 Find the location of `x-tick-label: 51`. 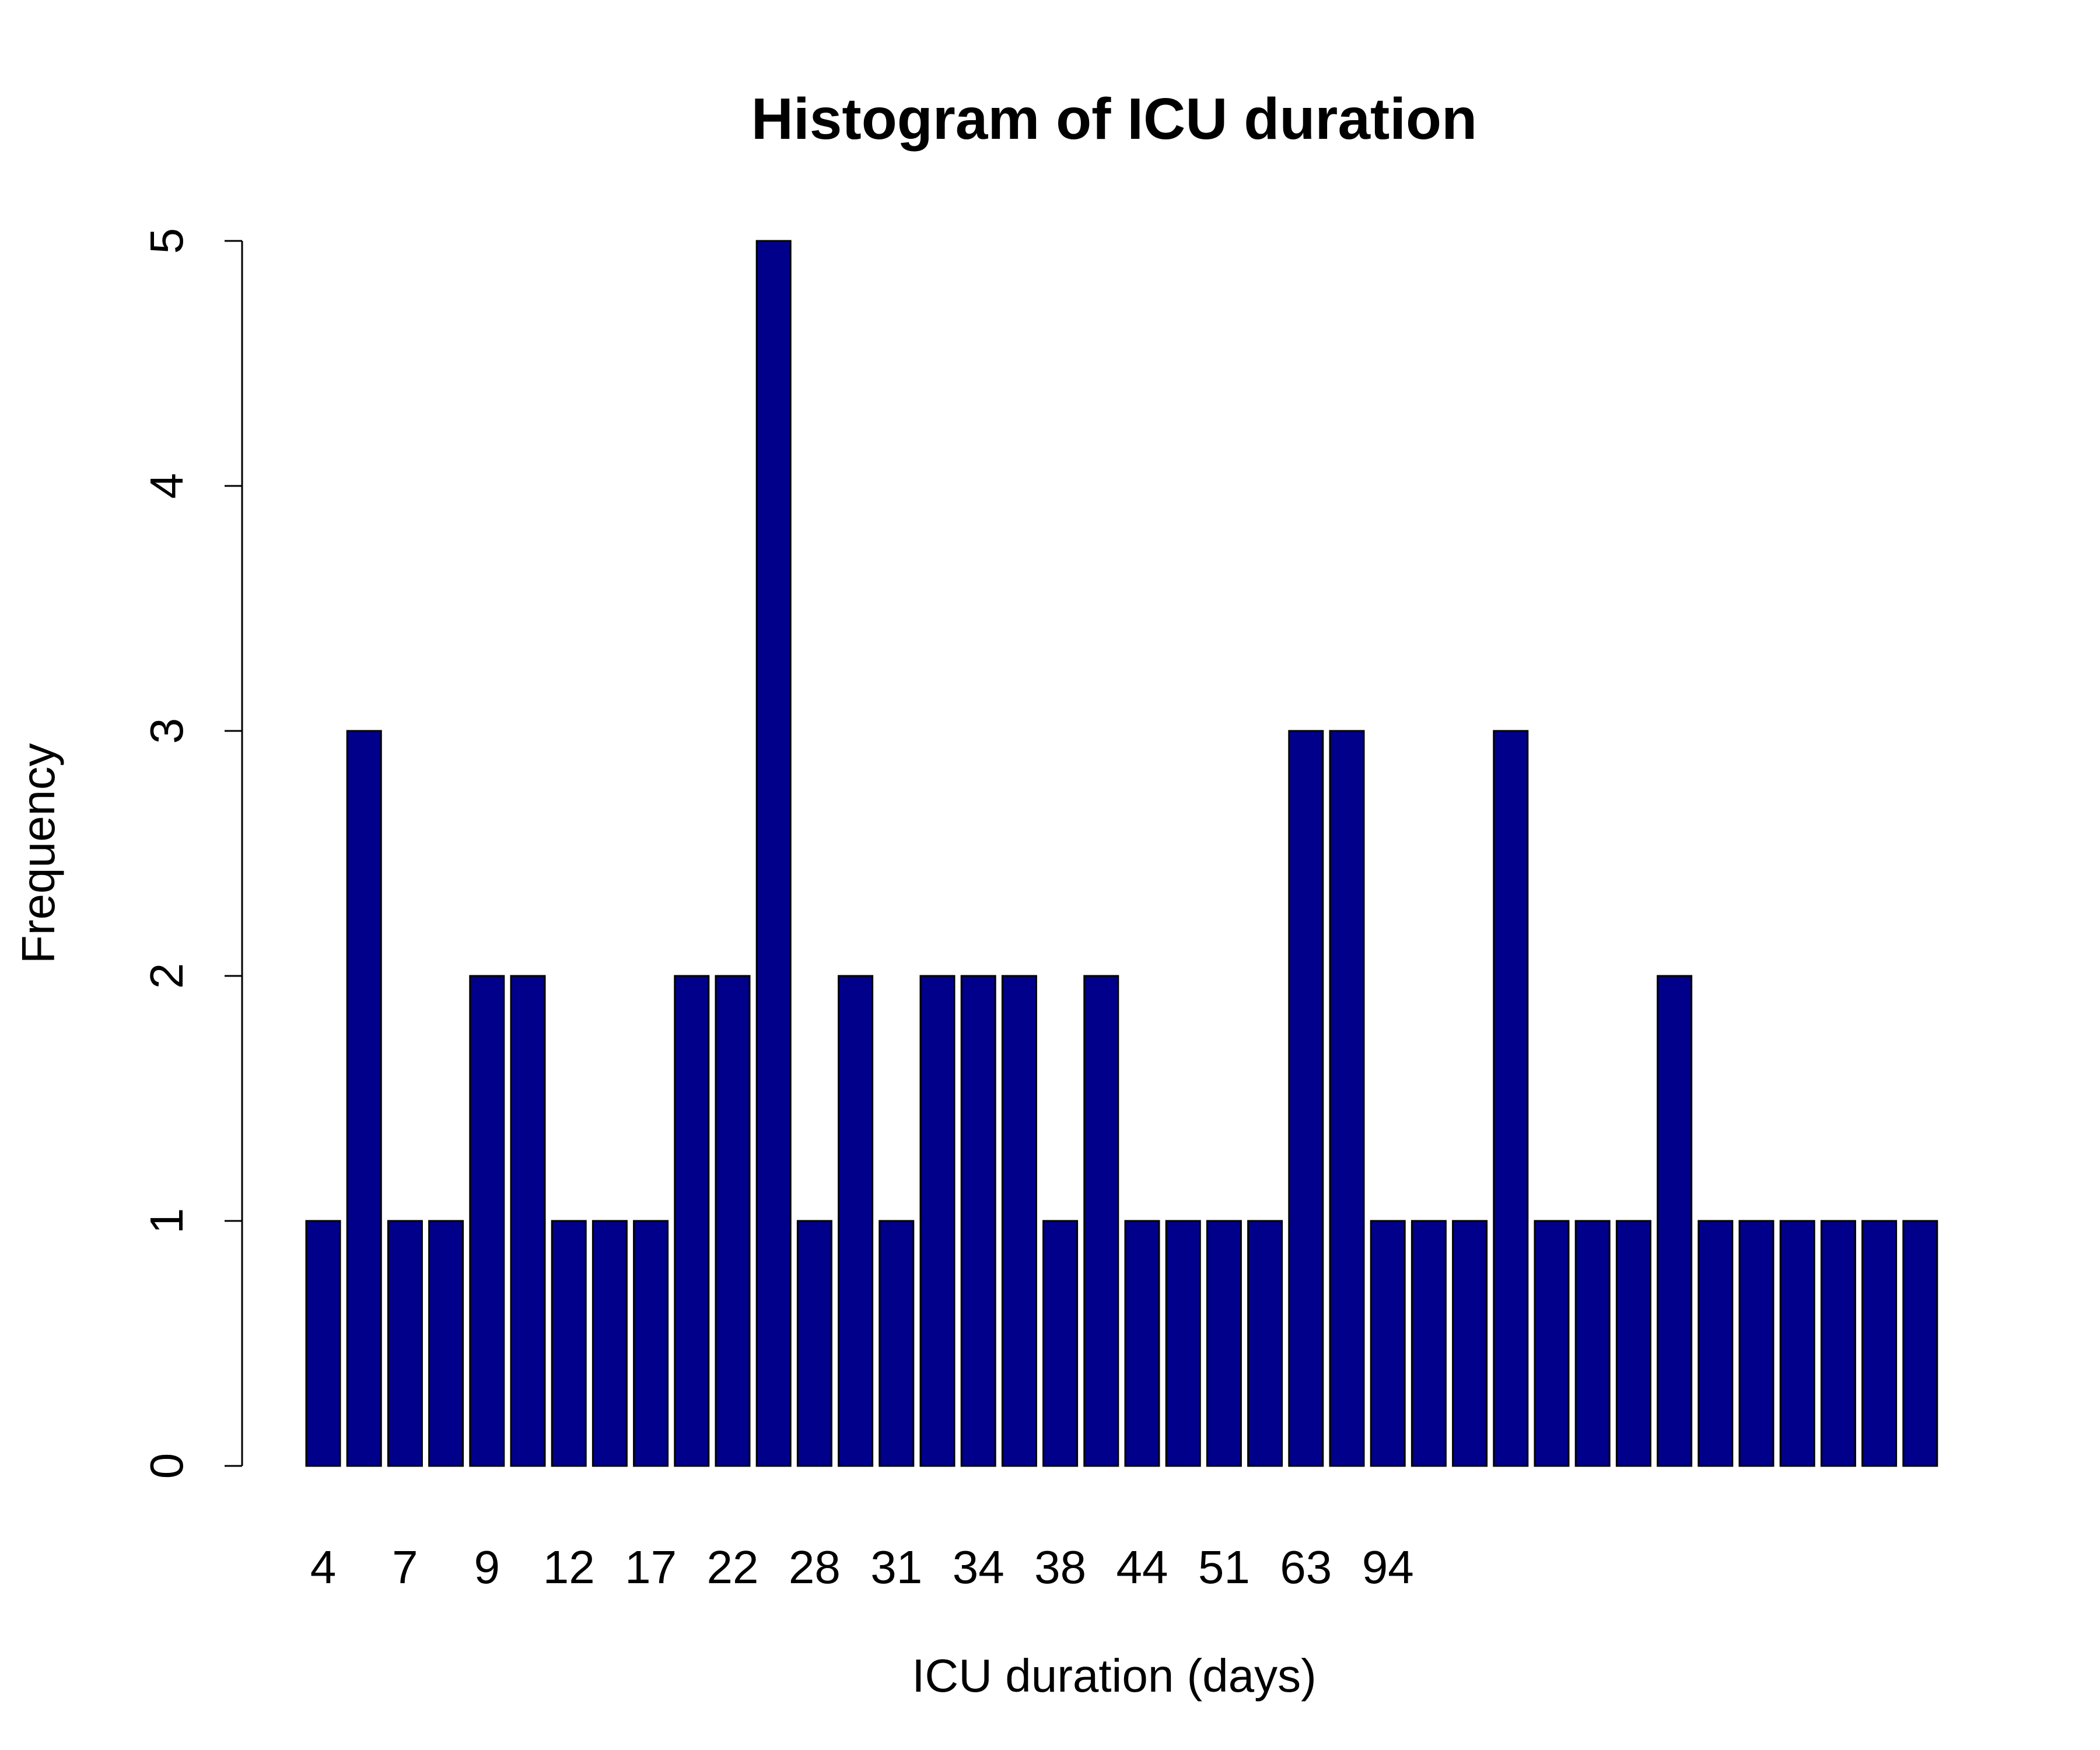

x-tick-label: 51 is located at coordinates (1224, 1567).